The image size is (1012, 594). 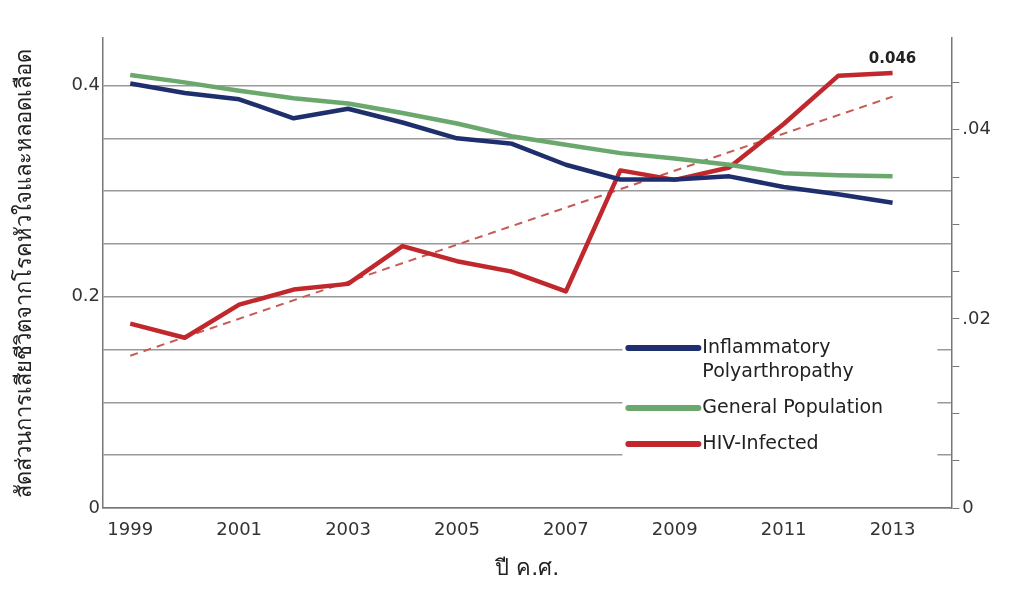 I want to click on y-tick-label: 0.4, so click(x=86, y=84).